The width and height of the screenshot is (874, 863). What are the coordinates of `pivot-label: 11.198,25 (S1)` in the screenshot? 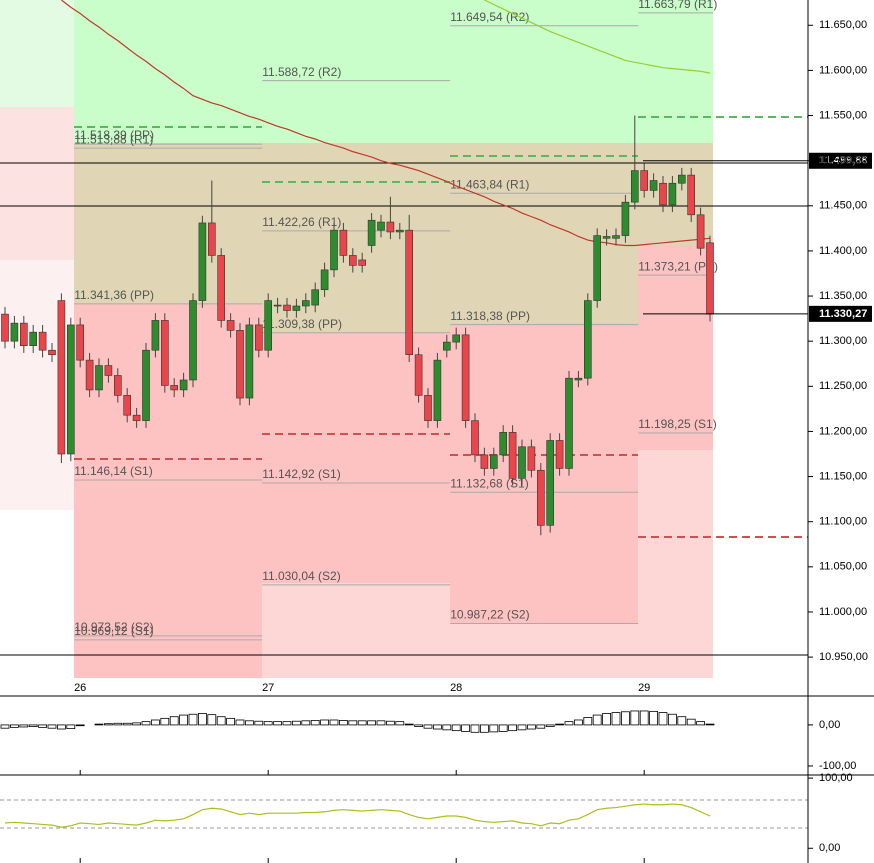 It's located at (677, 424).